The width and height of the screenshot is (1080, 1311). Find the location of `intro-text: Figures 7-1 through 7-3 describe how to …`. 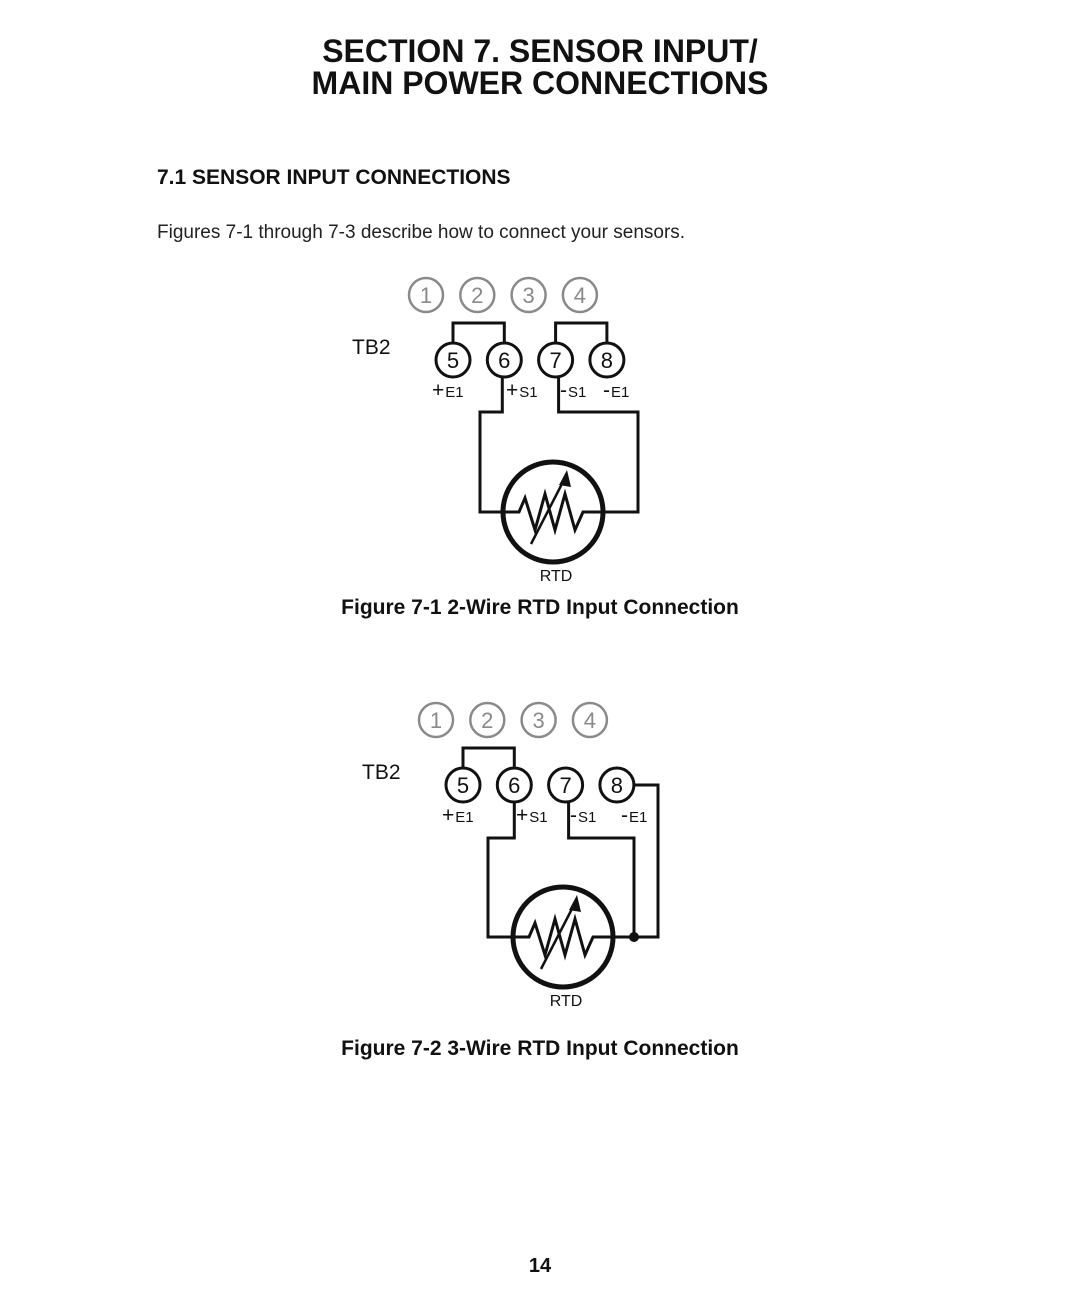

intro-text: Figures 7-1 through 7-3 describe how to … is located at coordinates (421, 232).